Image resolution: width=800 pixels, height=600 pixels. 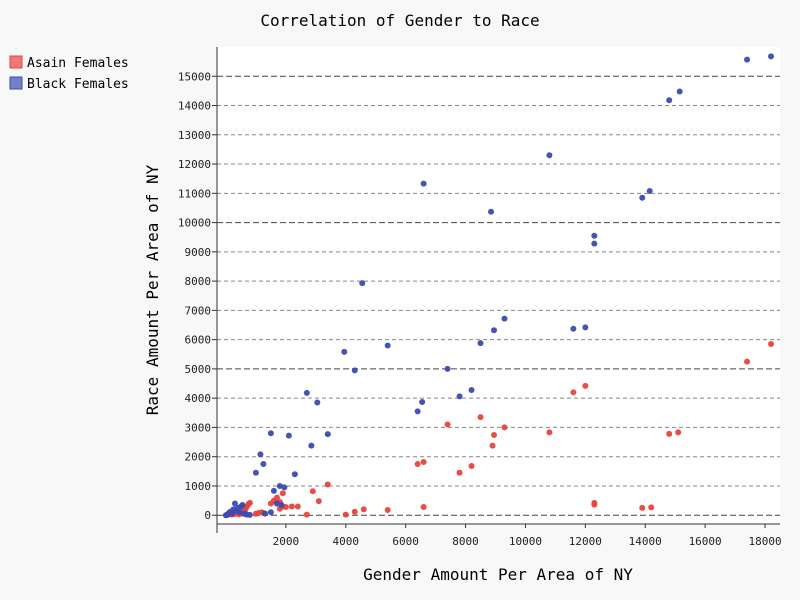 What do you see at coordinates (346, 541) in the screenshot?
I see `x-tick-label: 4000` at bounding box center [346, 541].